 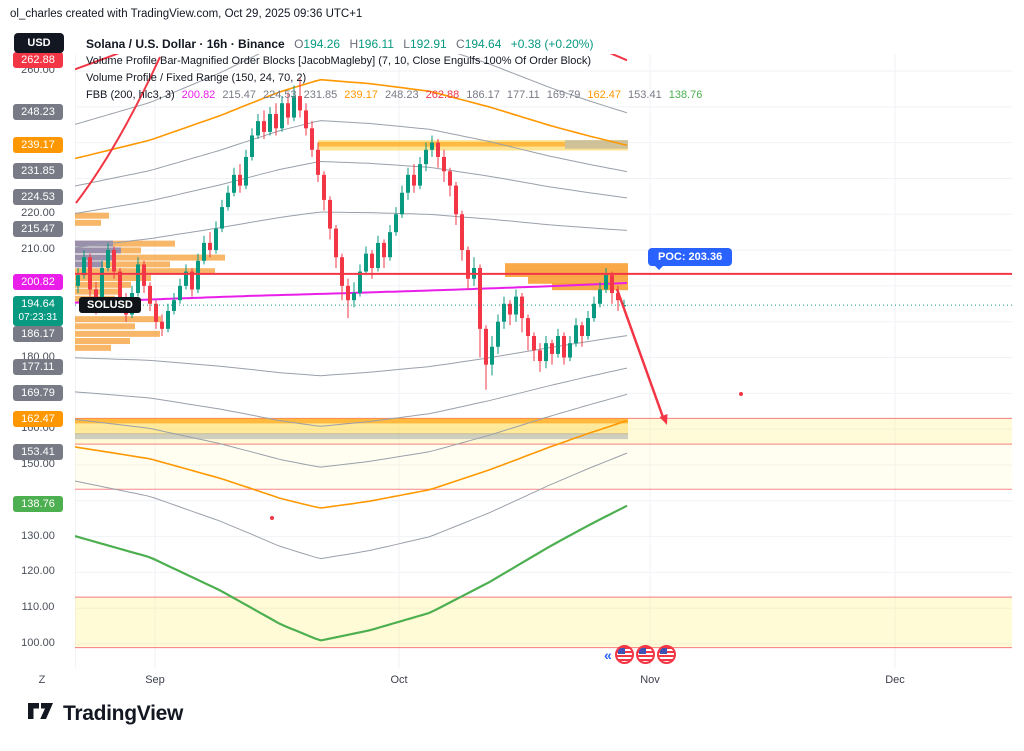 What do you see at coordinates (376, 44) in the screenshot?
I see `ohlc-high-value: 196.11` at bounding box center [376, 44].